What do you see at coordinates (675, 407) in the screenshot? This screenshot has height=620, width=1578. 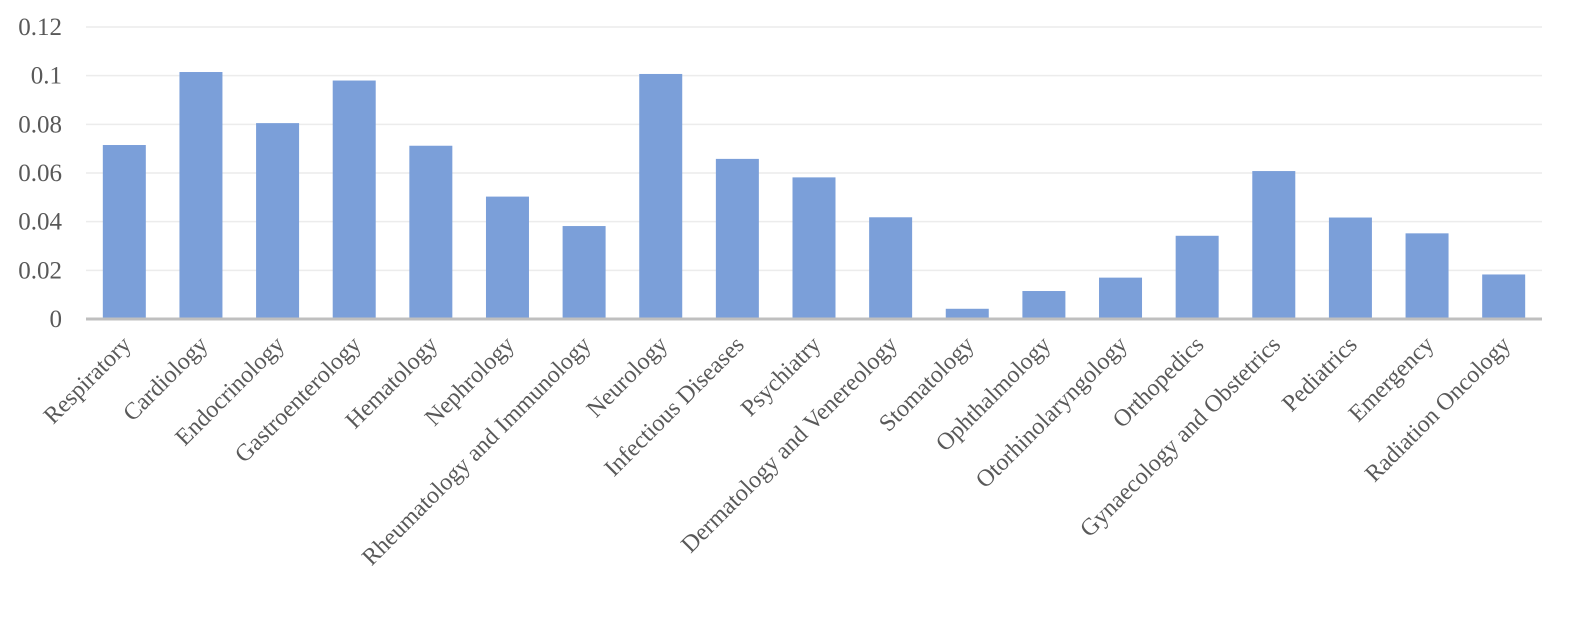 I see `x-tick-label: Infectious Diseases` at bounding box center [675, 407].